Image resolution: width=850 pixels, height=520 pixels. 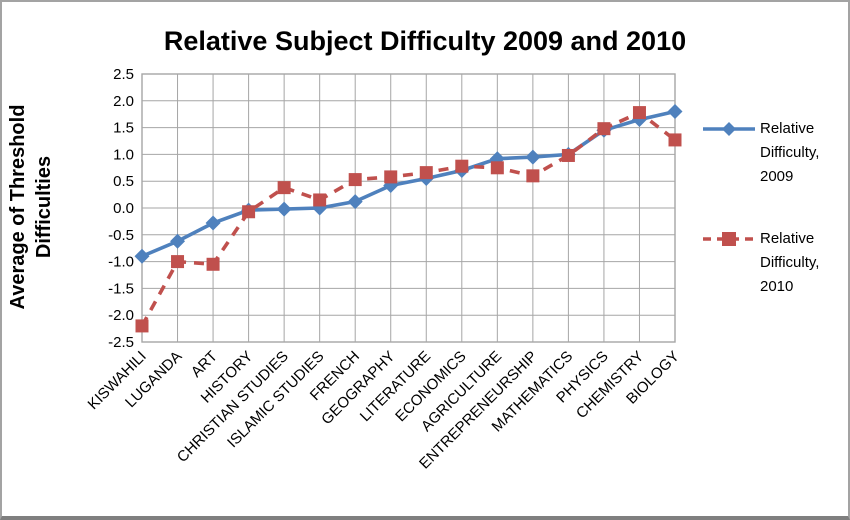 What do you see at coordinates (777, 286) in the screenshot?
I see `legend-label-2010-line3: 2010` at bounding box center [777, 286].